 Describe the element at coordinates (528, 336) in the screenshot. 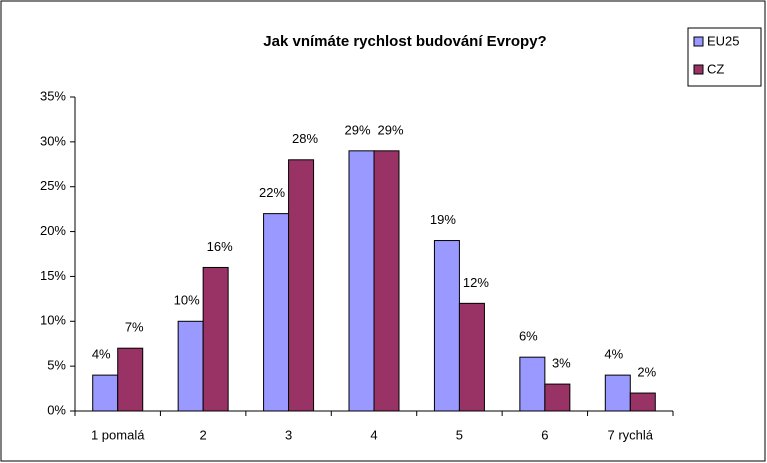

I see `value-label: 6%` at that location.